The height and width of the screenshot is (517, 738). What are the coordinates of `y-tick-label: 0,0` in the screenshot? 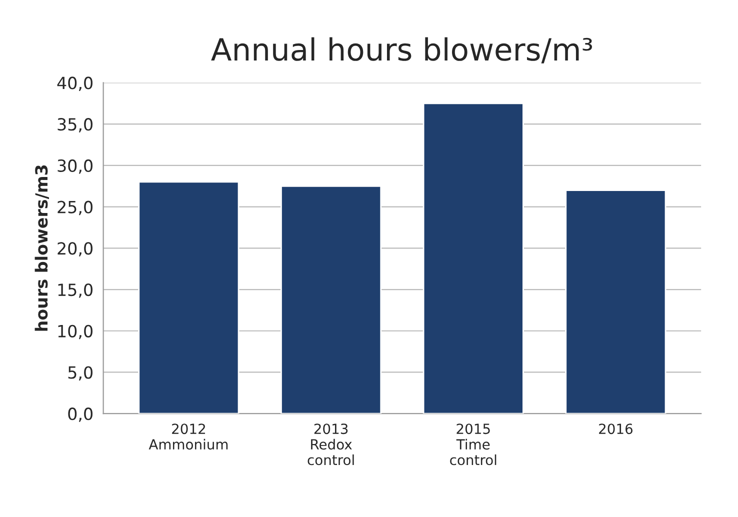 It's located at (80, 415).